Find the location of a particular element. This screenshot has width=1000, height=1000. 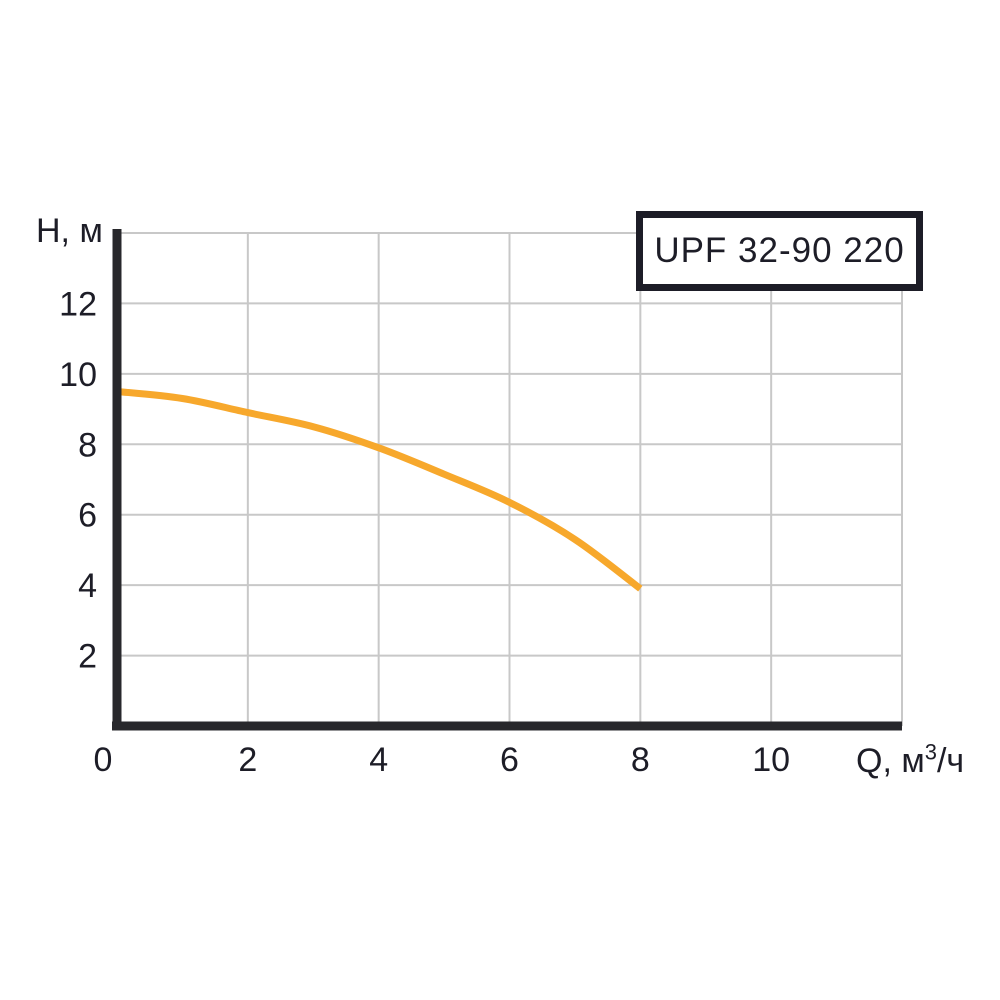

x-axis-title: Q, м3/ч is located at coordinates (910, 760).